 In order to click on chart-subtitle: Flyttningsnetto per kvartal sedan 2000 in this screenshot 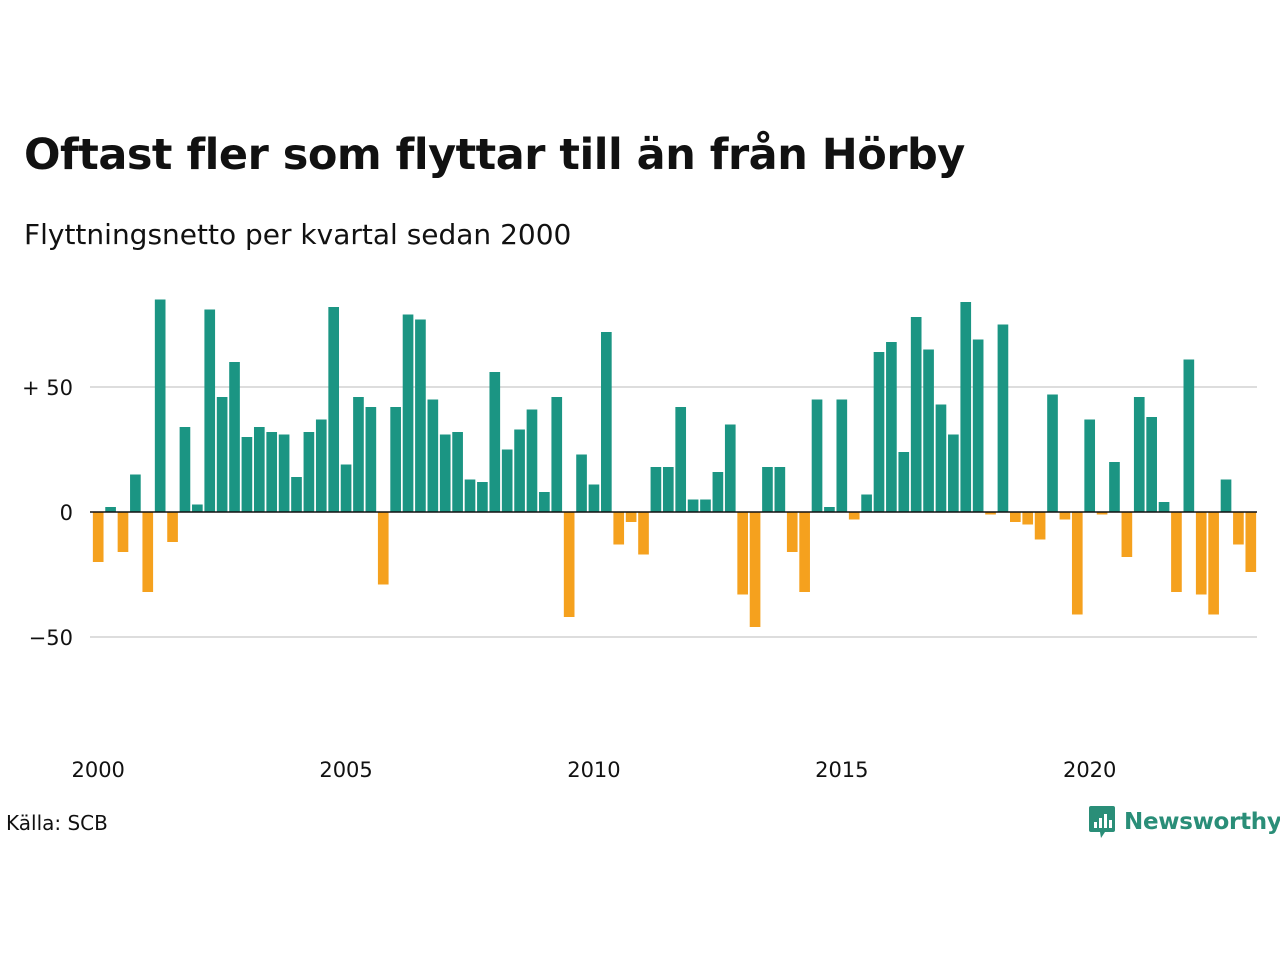, I will do `click(298, 234)`.